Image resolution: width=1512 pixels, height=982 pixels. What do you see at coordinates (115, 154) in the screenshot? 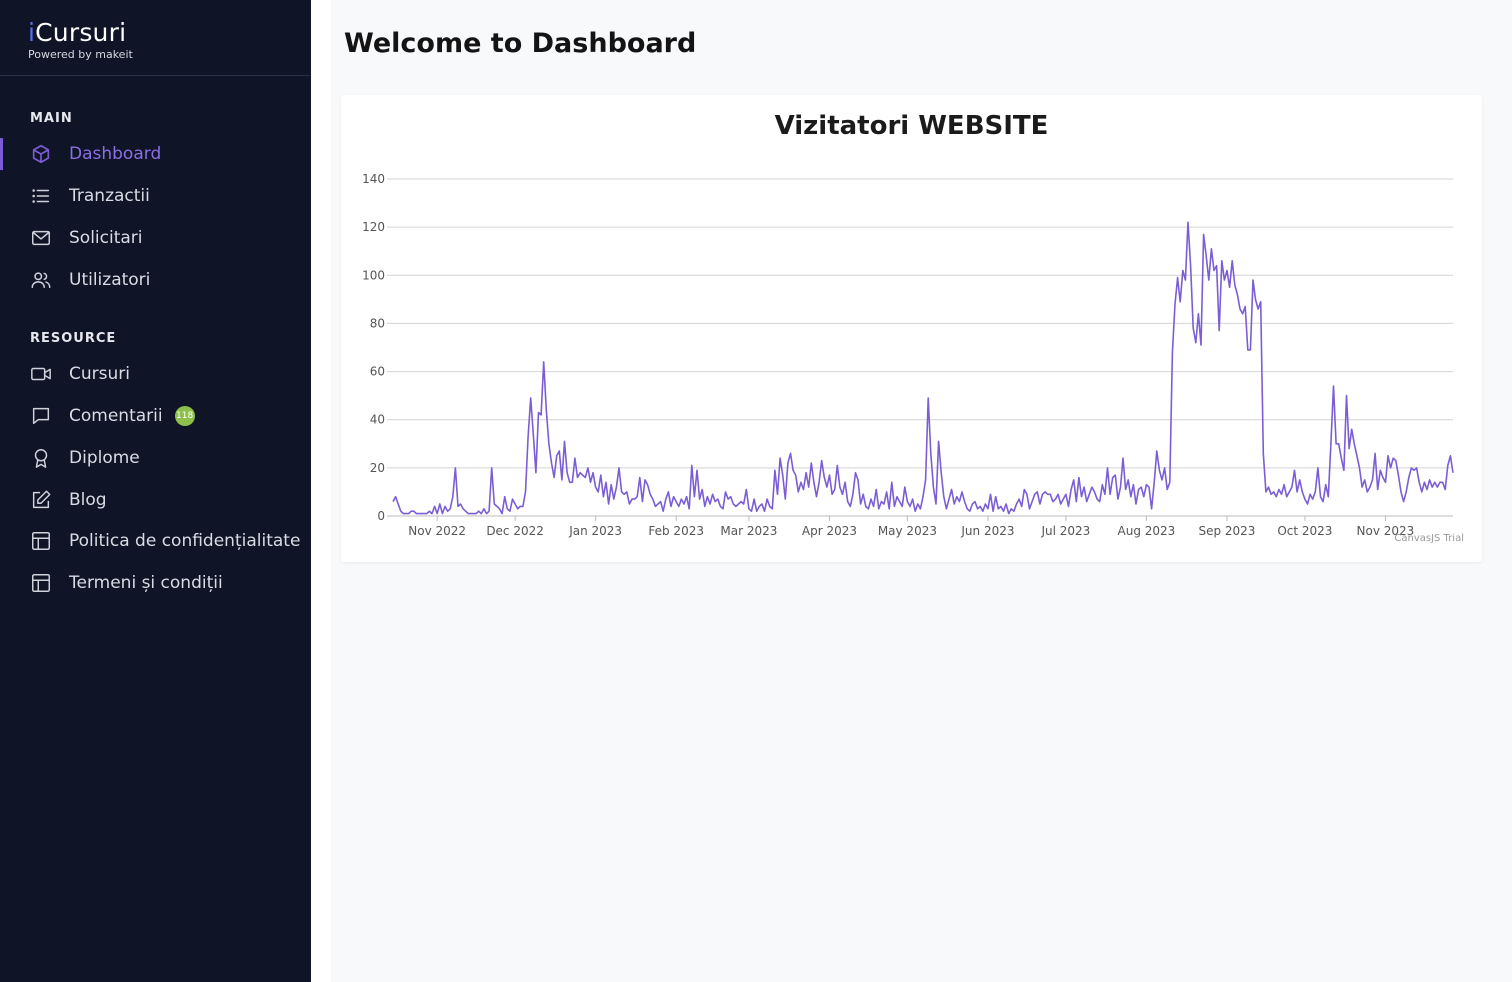
I see `sidebar-item-label: Dashboard` at bounding box center [115, 154].